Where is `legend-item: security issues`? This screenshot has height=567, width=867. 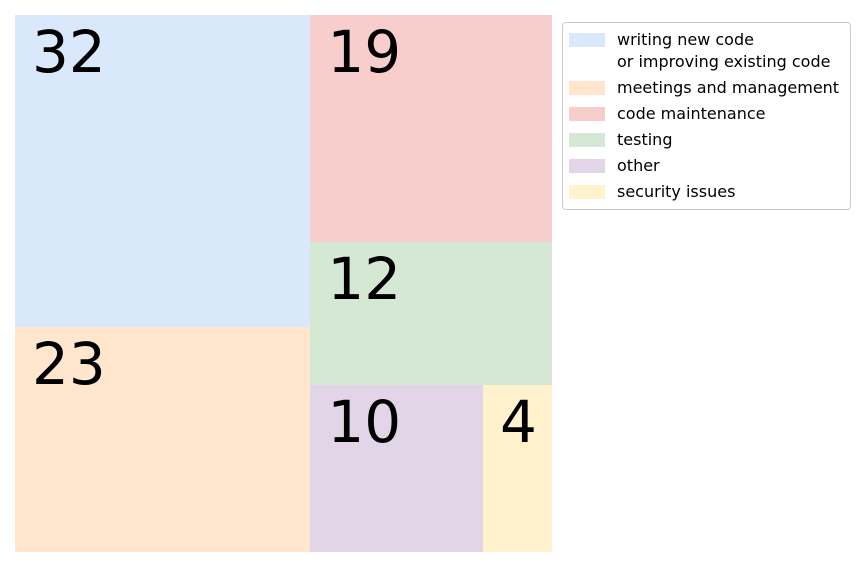 legend-item: security issues is located at coordinates (709, 192).